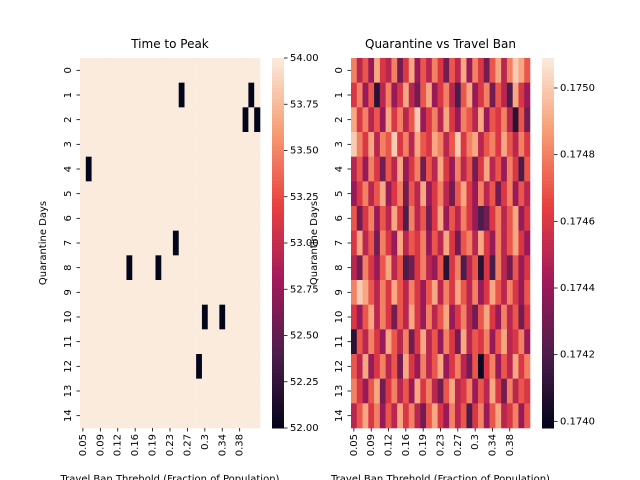 The image size is (640, 480). What do you see at coordinates (68, 341) in the screenshot?
I see `y-tick-label: 11` at bounding box center [68, 341].